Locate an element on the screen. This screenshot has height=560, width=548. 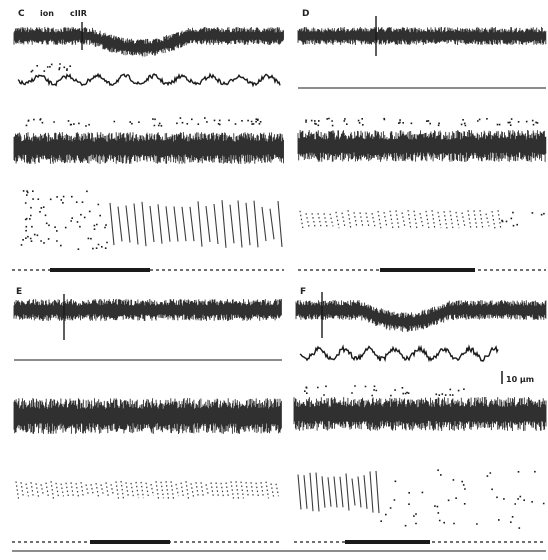
panel-c-annotation-ion: ion is located at coordinates (47, 13).